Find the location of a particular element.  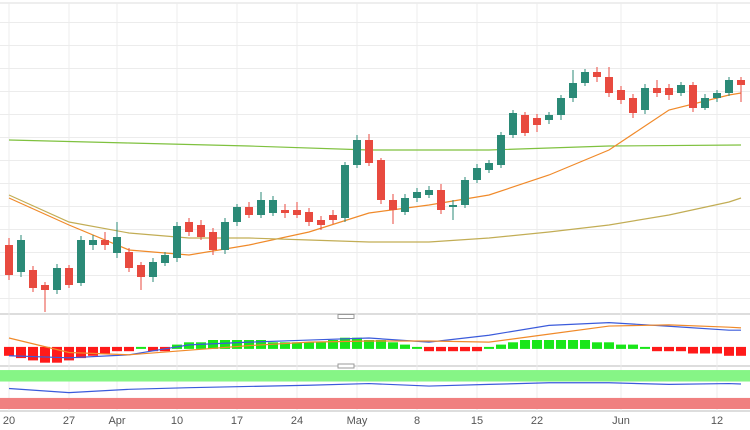

x-tick-label: 15 is located at coordinates (477, 421).